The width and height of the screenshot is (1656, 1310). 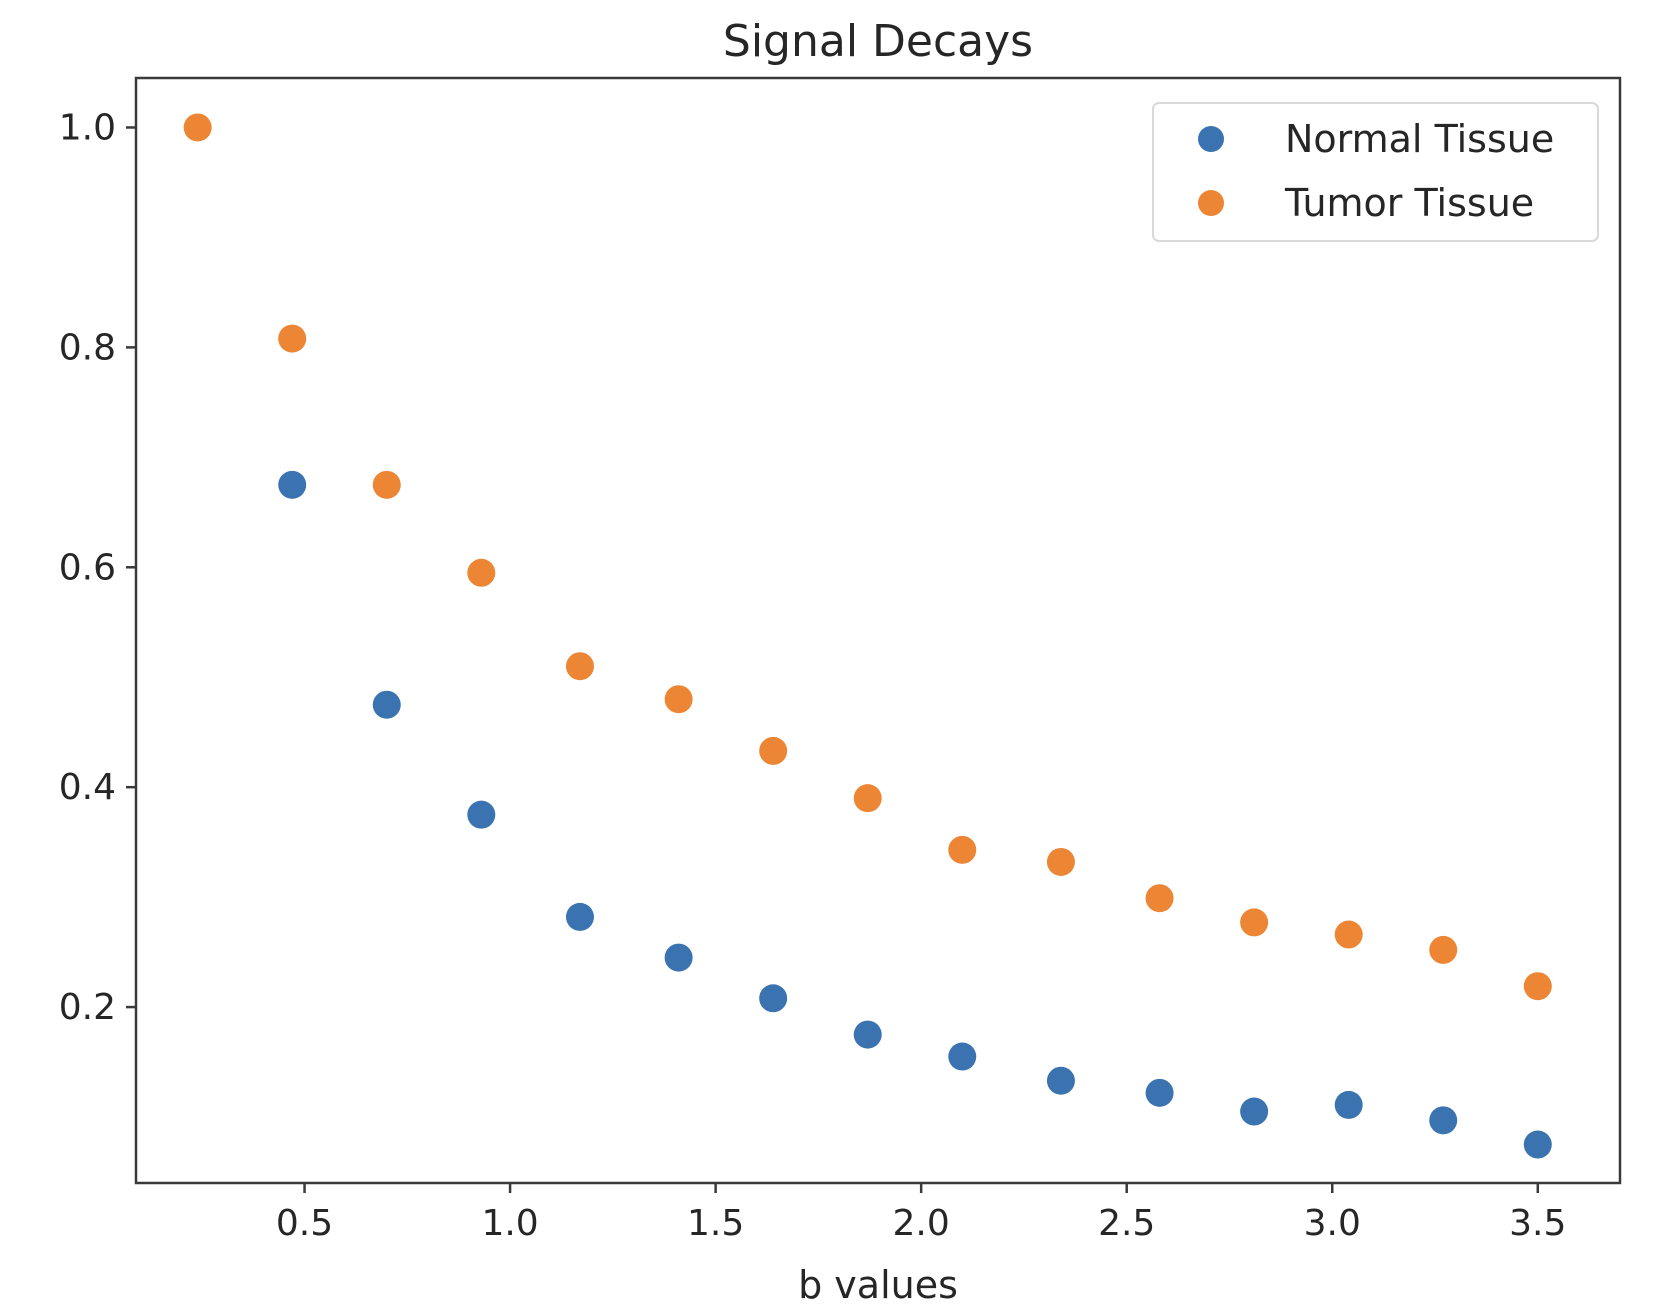 I want to click on y-tick-label: 0.8, so click(x=87, y=347).